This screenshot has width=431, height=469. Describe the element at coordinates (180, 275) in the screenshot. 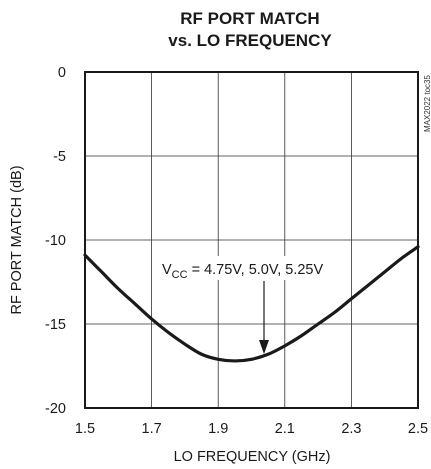

I see `annotation-subscript: CC` at that location.